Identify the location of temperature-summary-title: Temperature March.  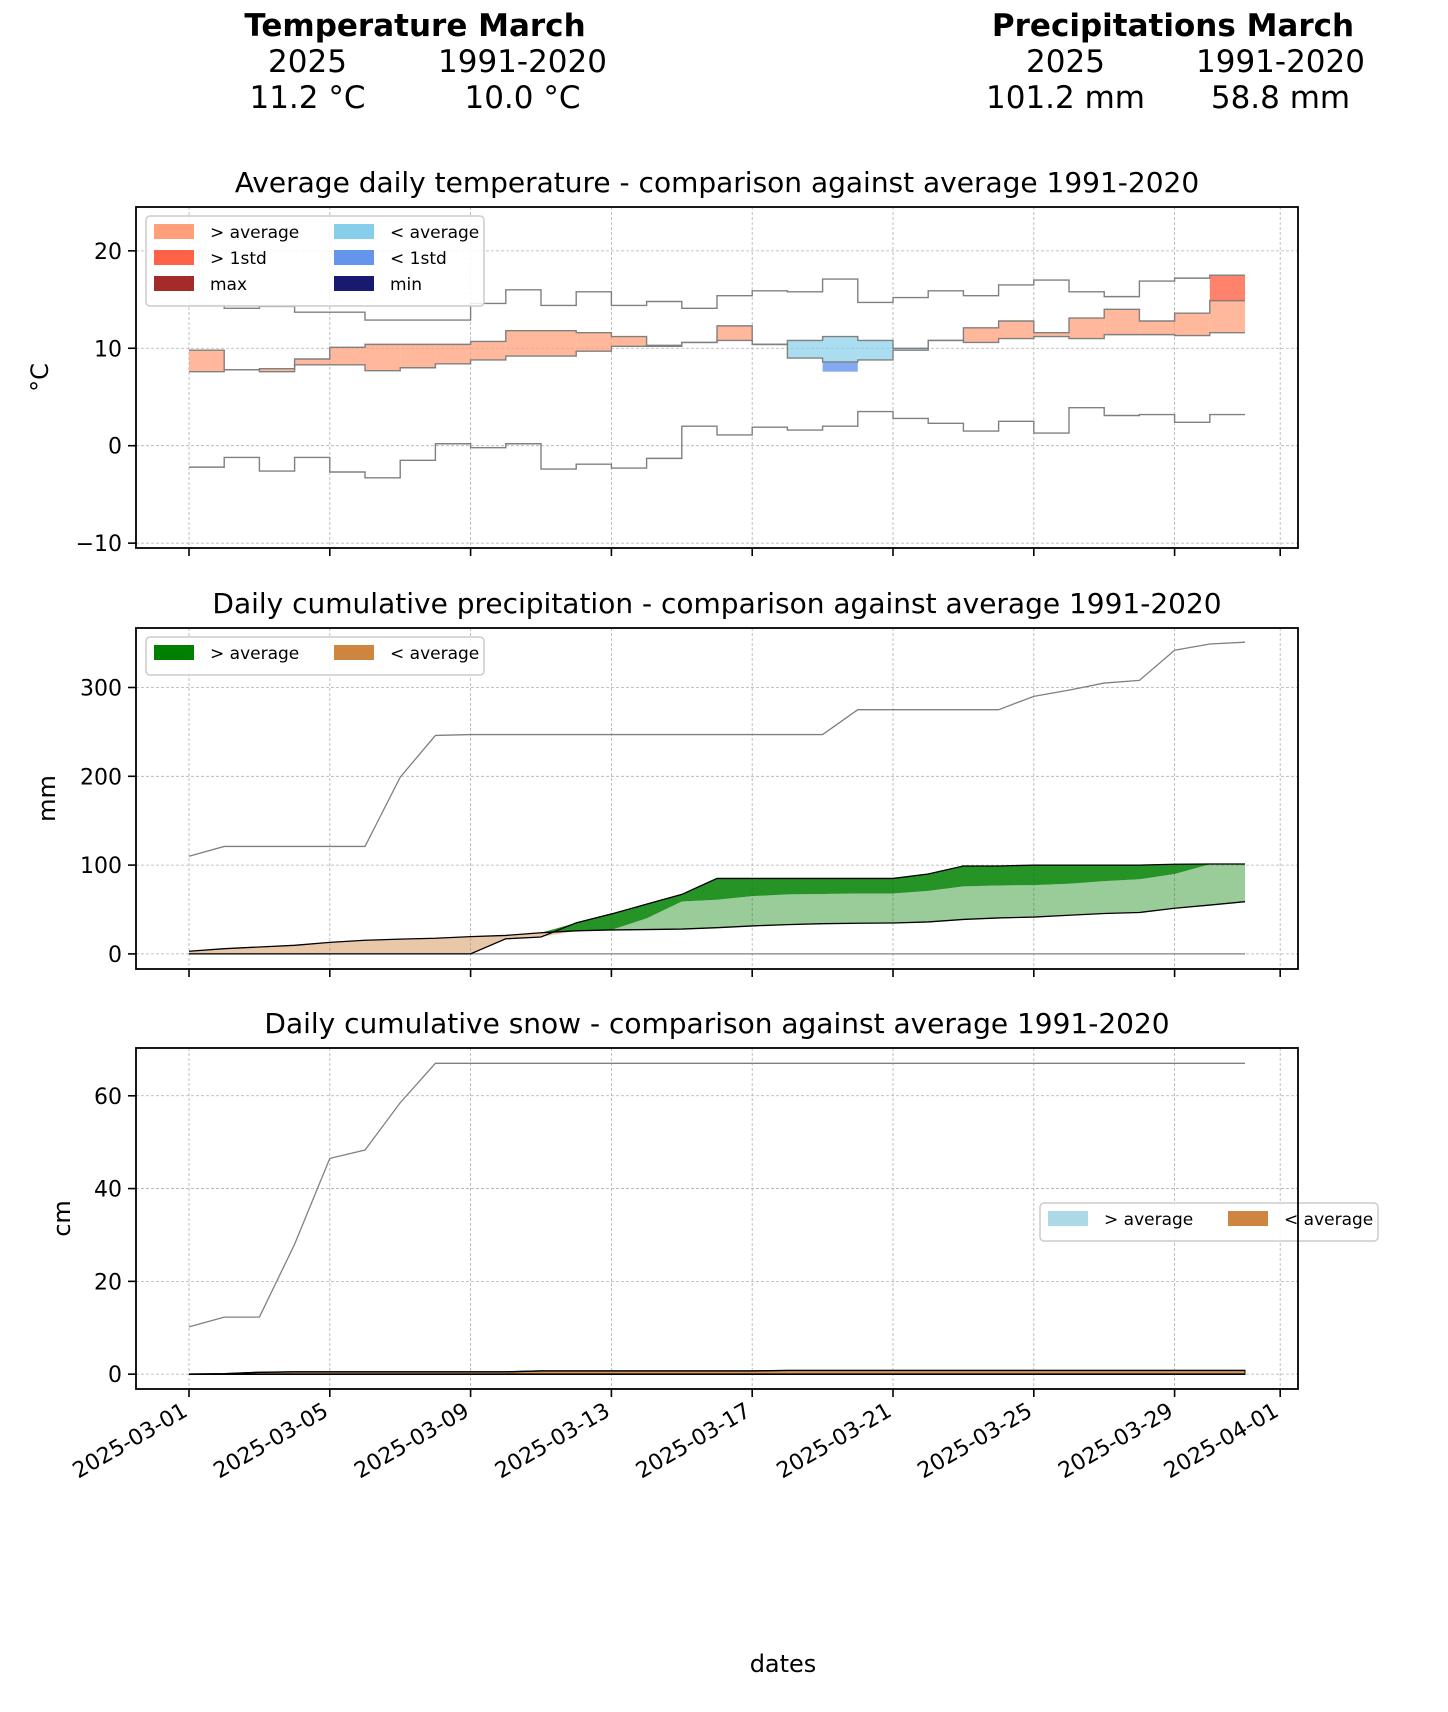
(415, 26).